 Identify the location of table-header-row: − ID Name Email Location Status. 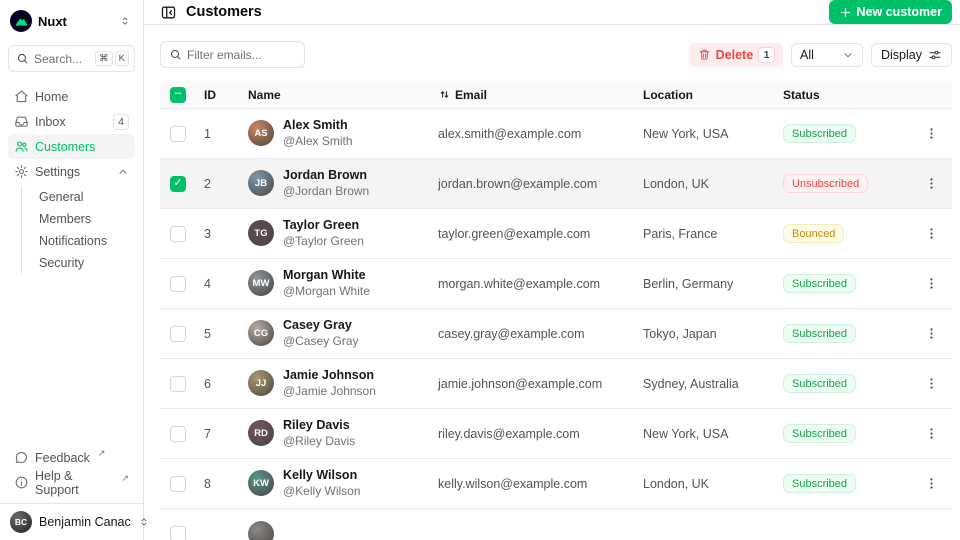
(556, 95).